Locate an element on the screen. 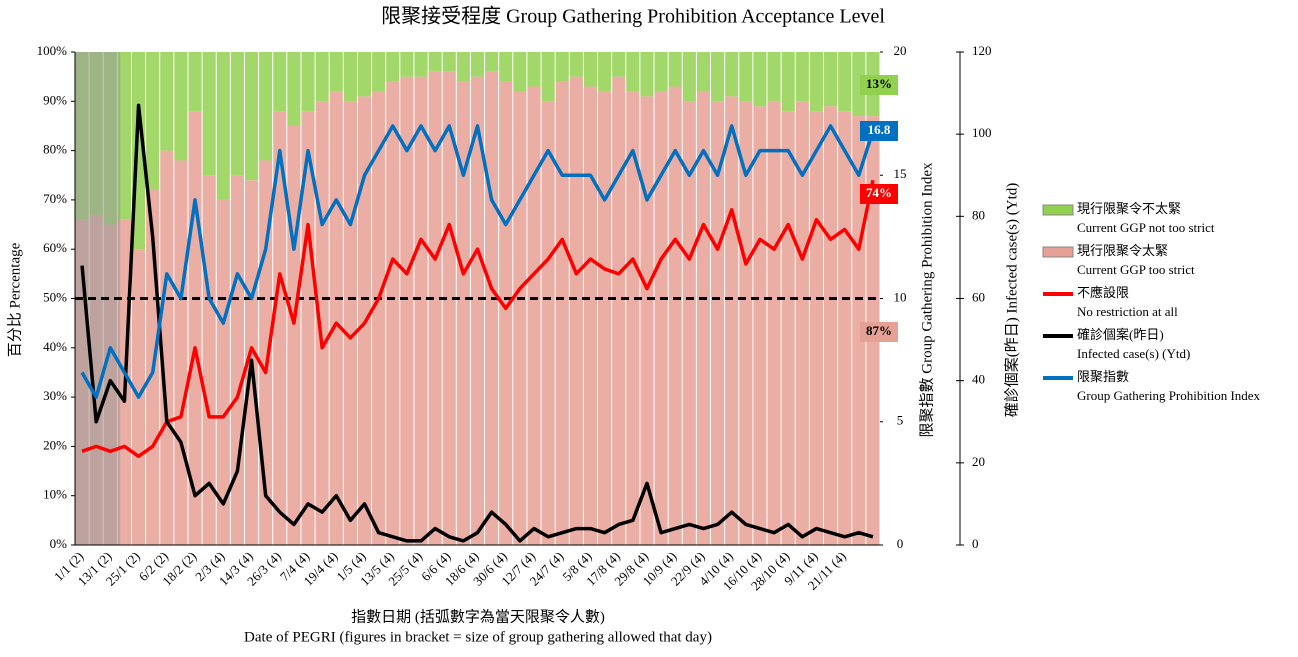 This screenshot has width=1298, height=657. y2-axis-title: 限聚指數 Group Gathering Prohibition Index is located at coordinates (926, 299).